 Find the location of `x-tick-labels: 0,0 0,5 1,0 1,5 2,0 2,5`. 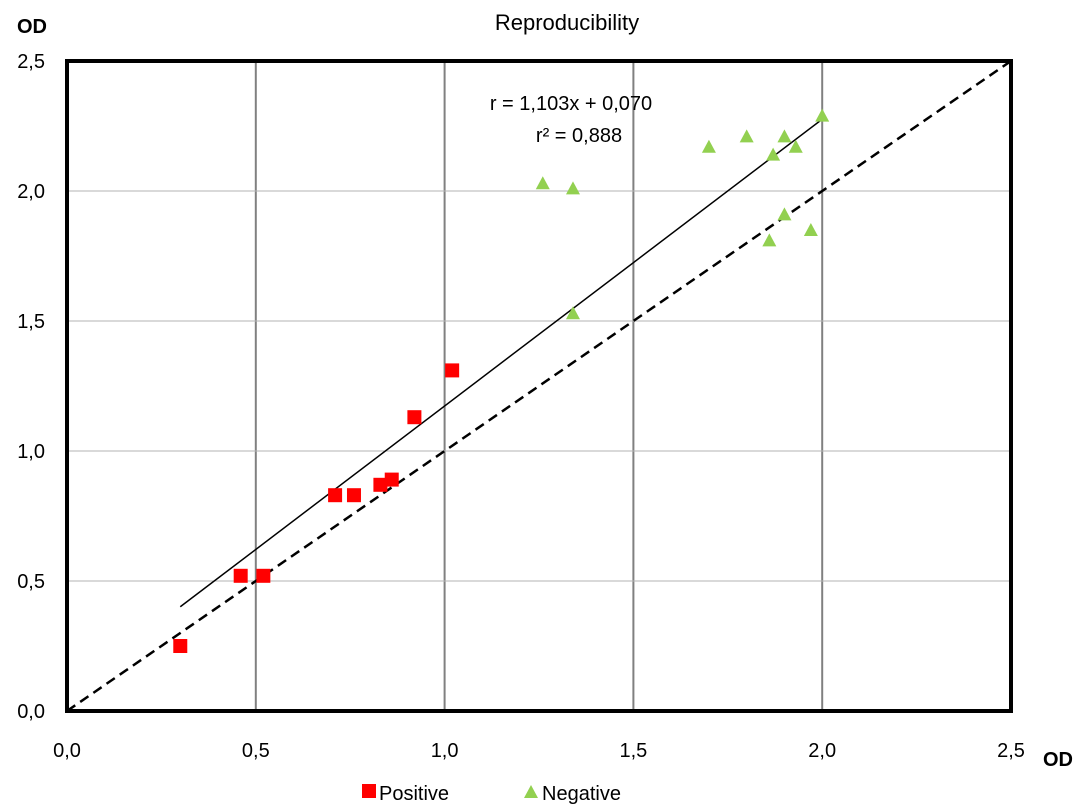

x-tick-labels: 0,0 0,5 1,0 1,5 2,0 2,5 is located at coordinates (539, 751).